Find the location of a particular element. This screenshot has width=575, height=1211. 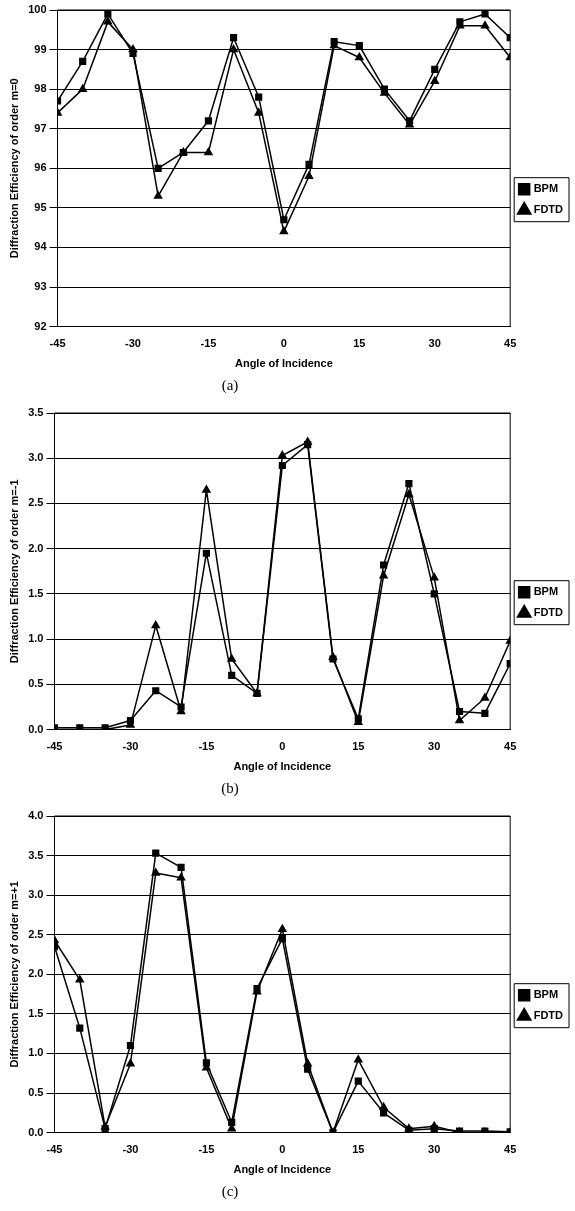

text: (c) is located at coordinates (230, 1191).